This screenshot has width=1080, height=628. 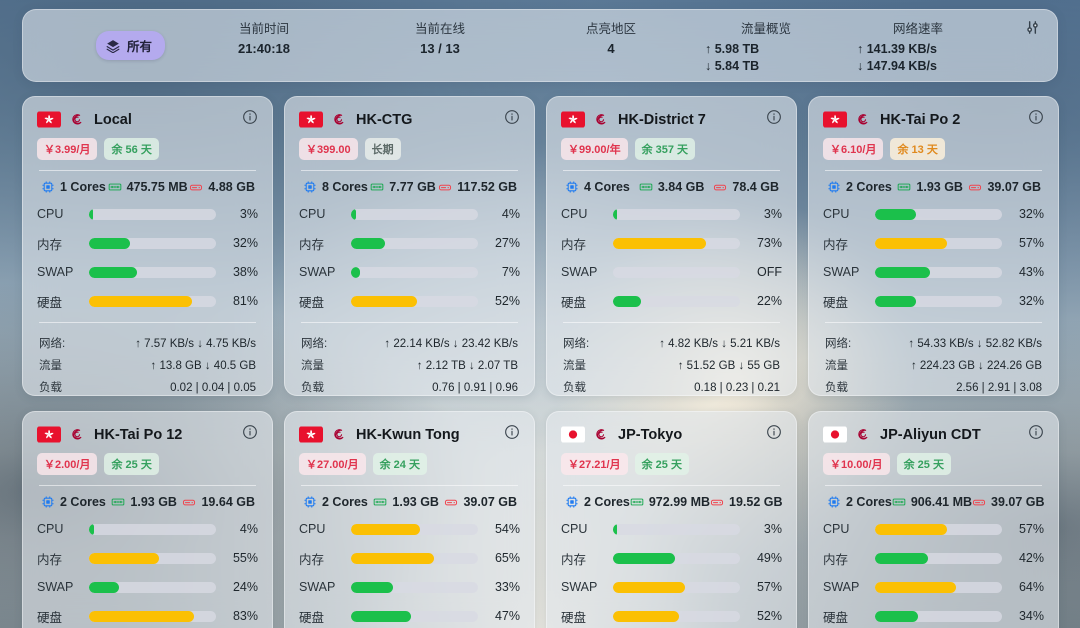 I want to click on metric-row-disk: 硬盘 32%, so click(x=933, y=301).